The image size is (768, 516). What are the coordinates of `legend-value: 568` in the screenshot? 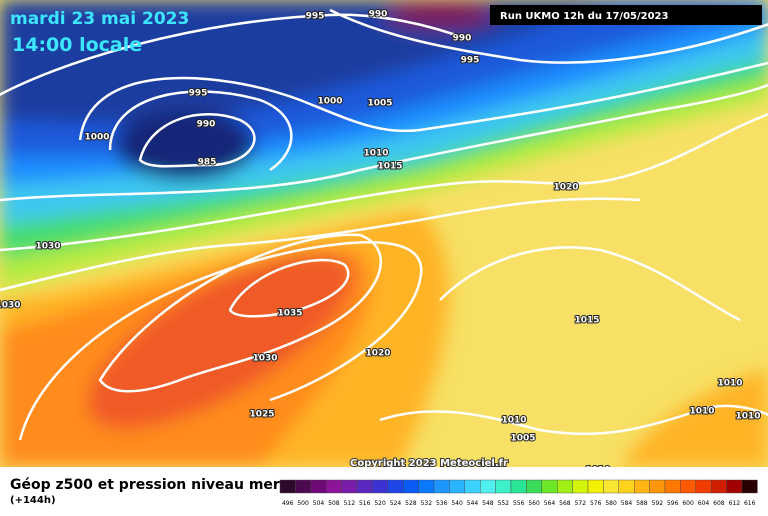 It's located at (565, 503).